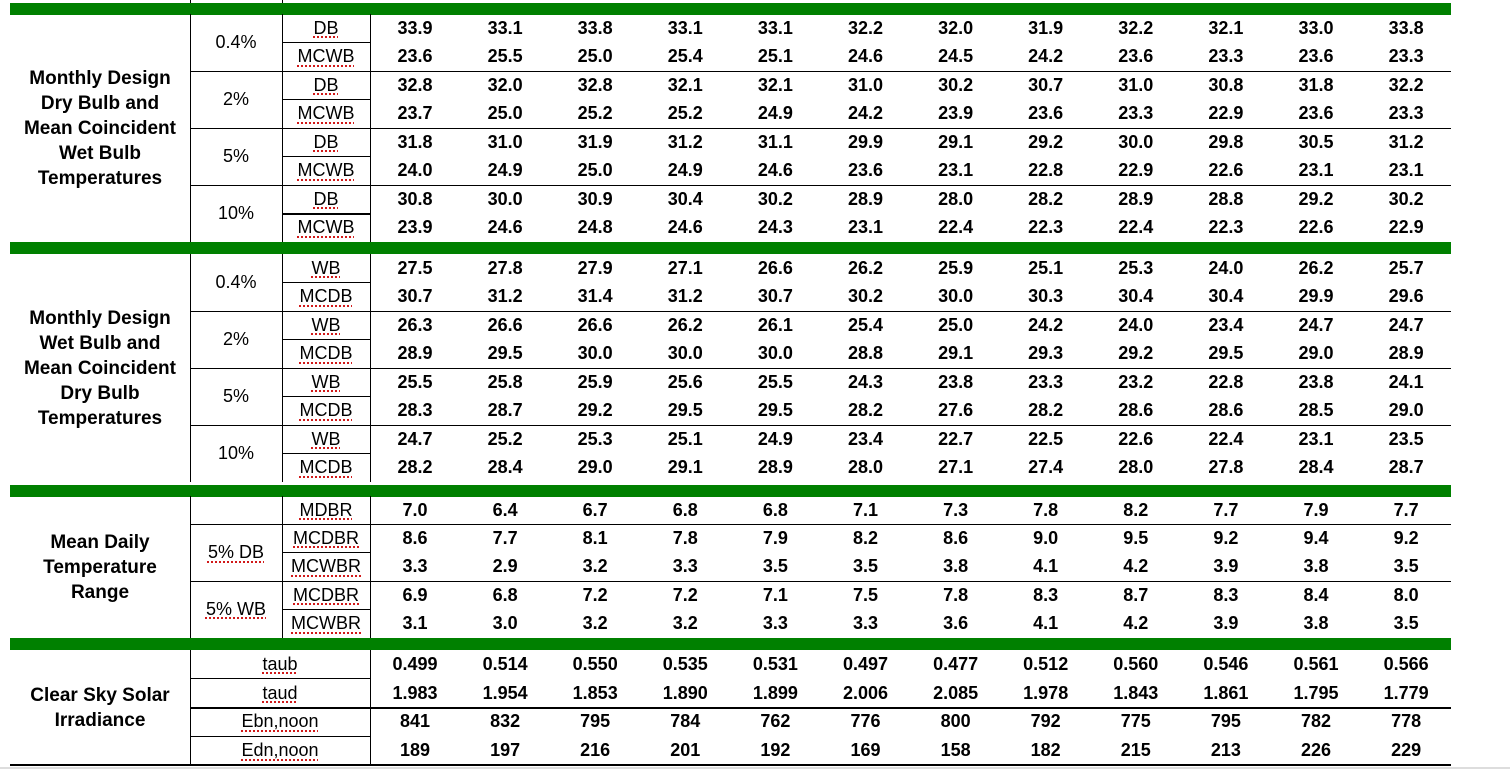  What do you see at coordinates (956, 538) in the screenshot?
I see `table-cell: 8.6` at bounding box center [956, 538].